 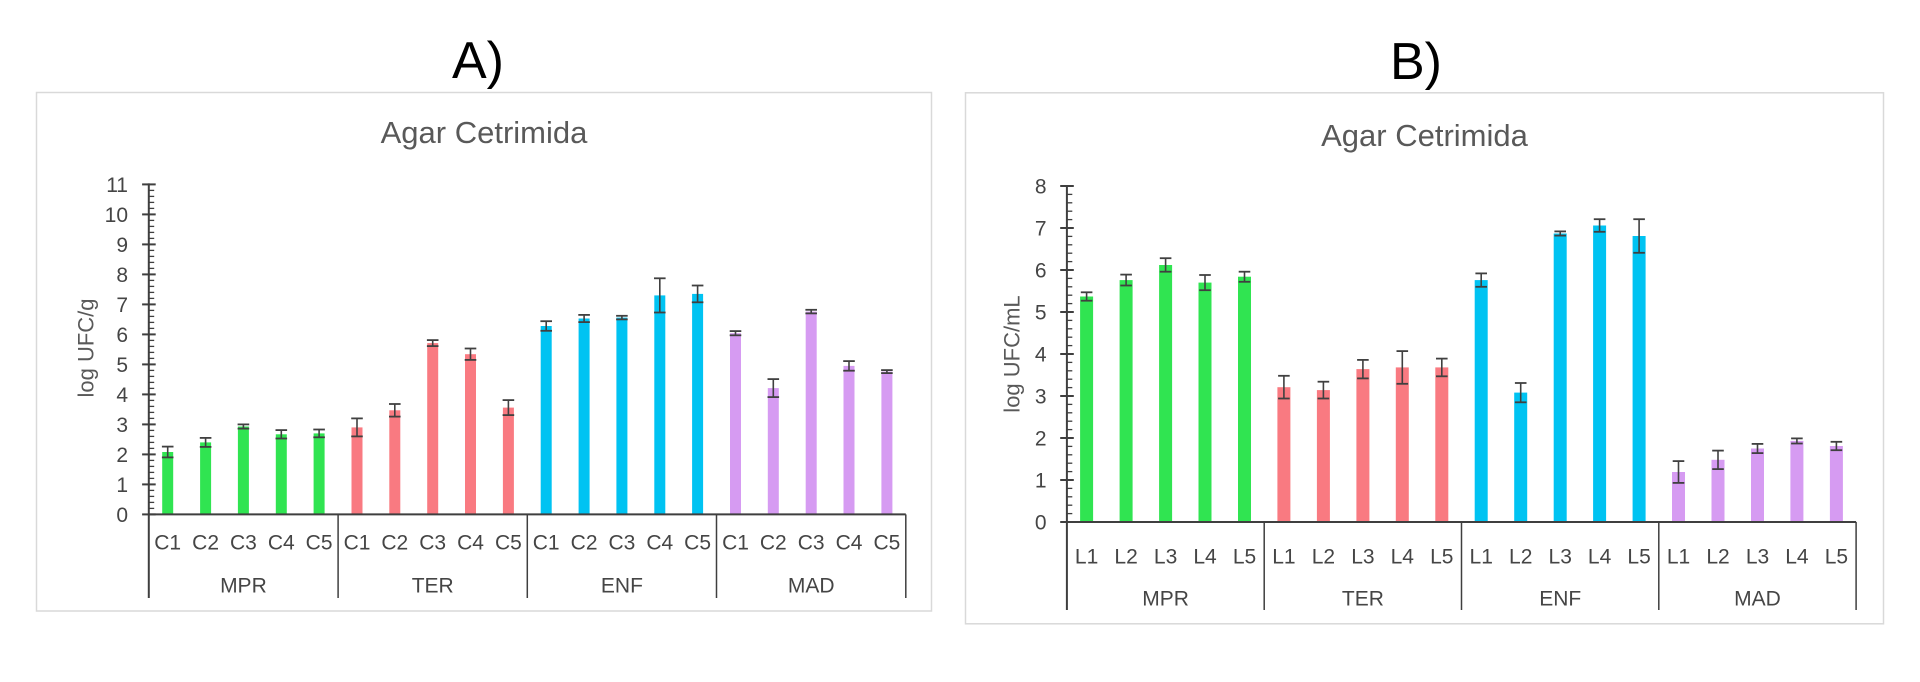 I want to click on svg-text: B), so click(x=1416, y=62).